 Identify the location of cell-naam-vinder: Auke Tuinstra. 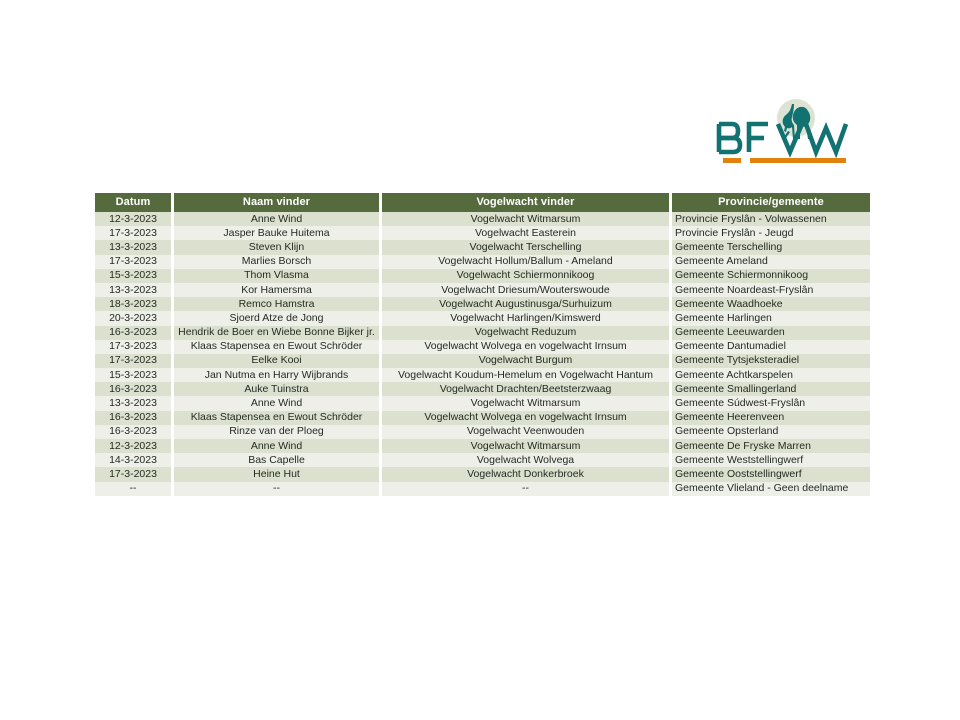
(278, 389).